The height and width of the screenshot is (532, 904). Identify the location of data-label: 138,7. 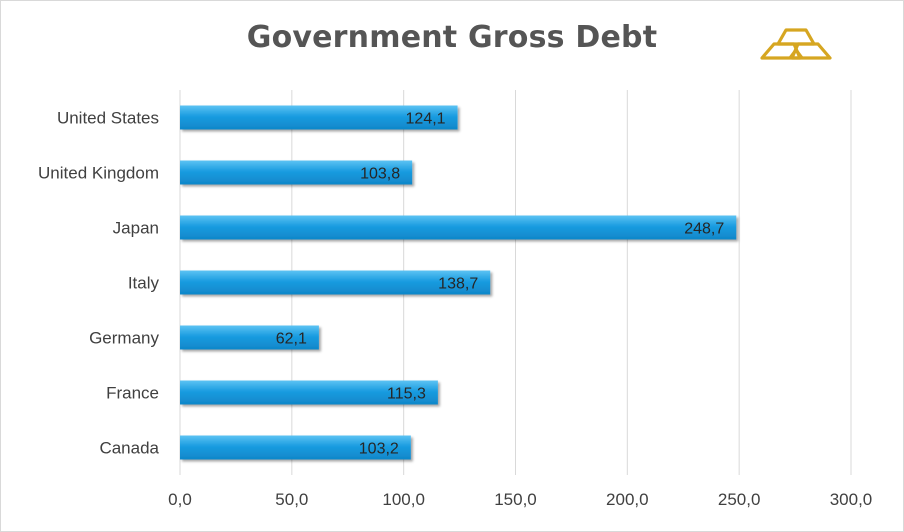
(458, 284).